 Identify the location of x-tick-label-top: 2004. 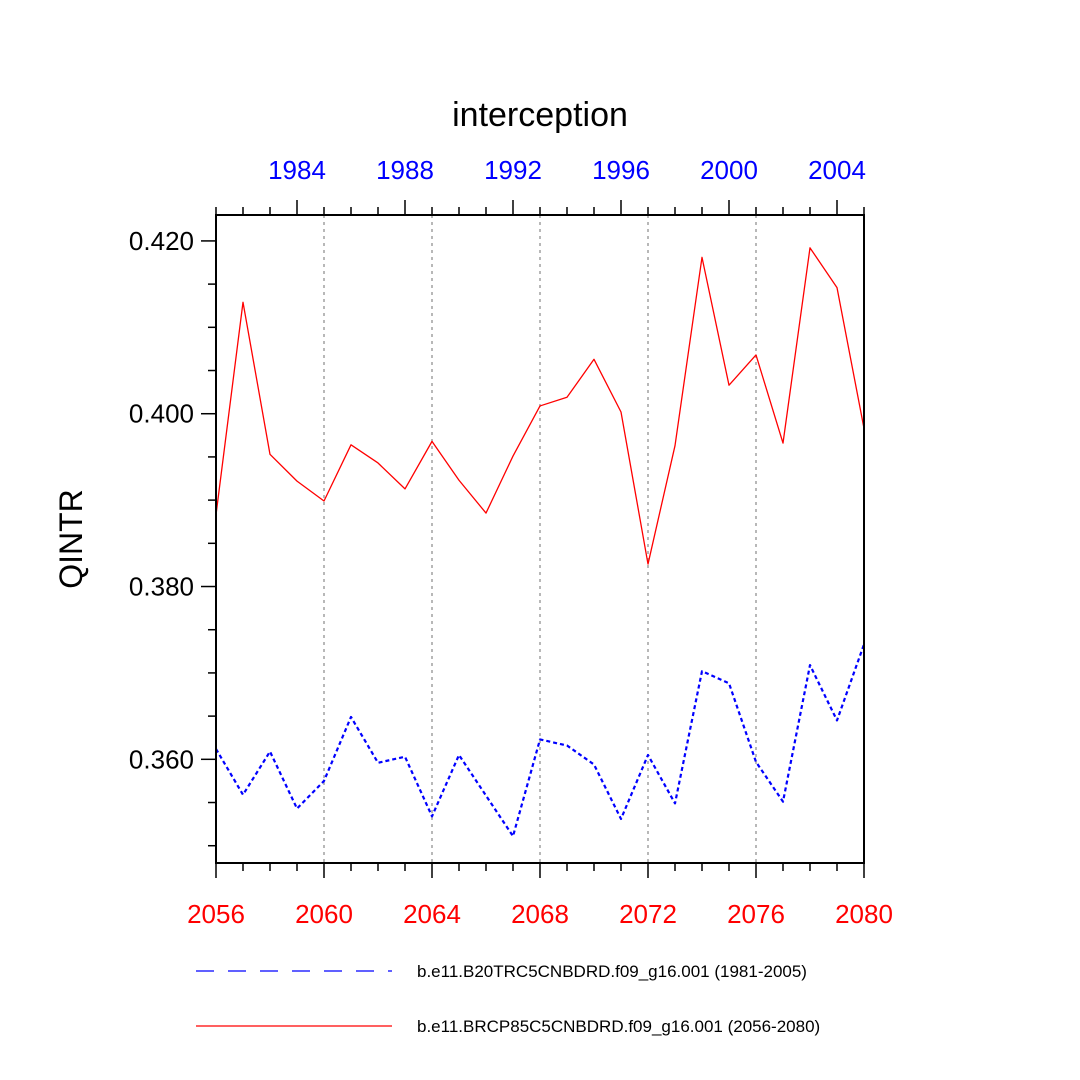
(837, 170).